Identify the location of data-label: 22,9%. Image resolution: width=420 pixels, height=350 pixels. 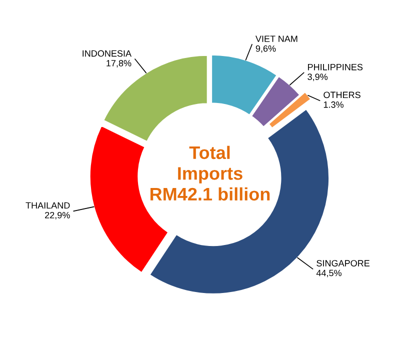
(57, 216).